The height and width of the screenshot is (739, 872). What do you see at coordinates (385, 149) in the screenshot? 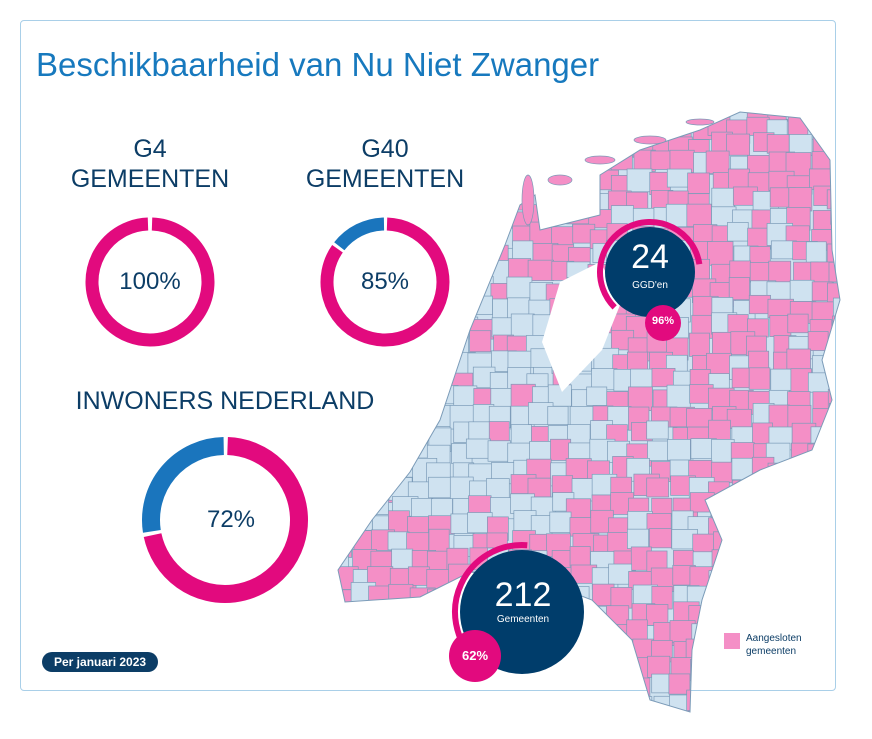
I see `g40-label-line1: G40` at bounding box center [385, 149].